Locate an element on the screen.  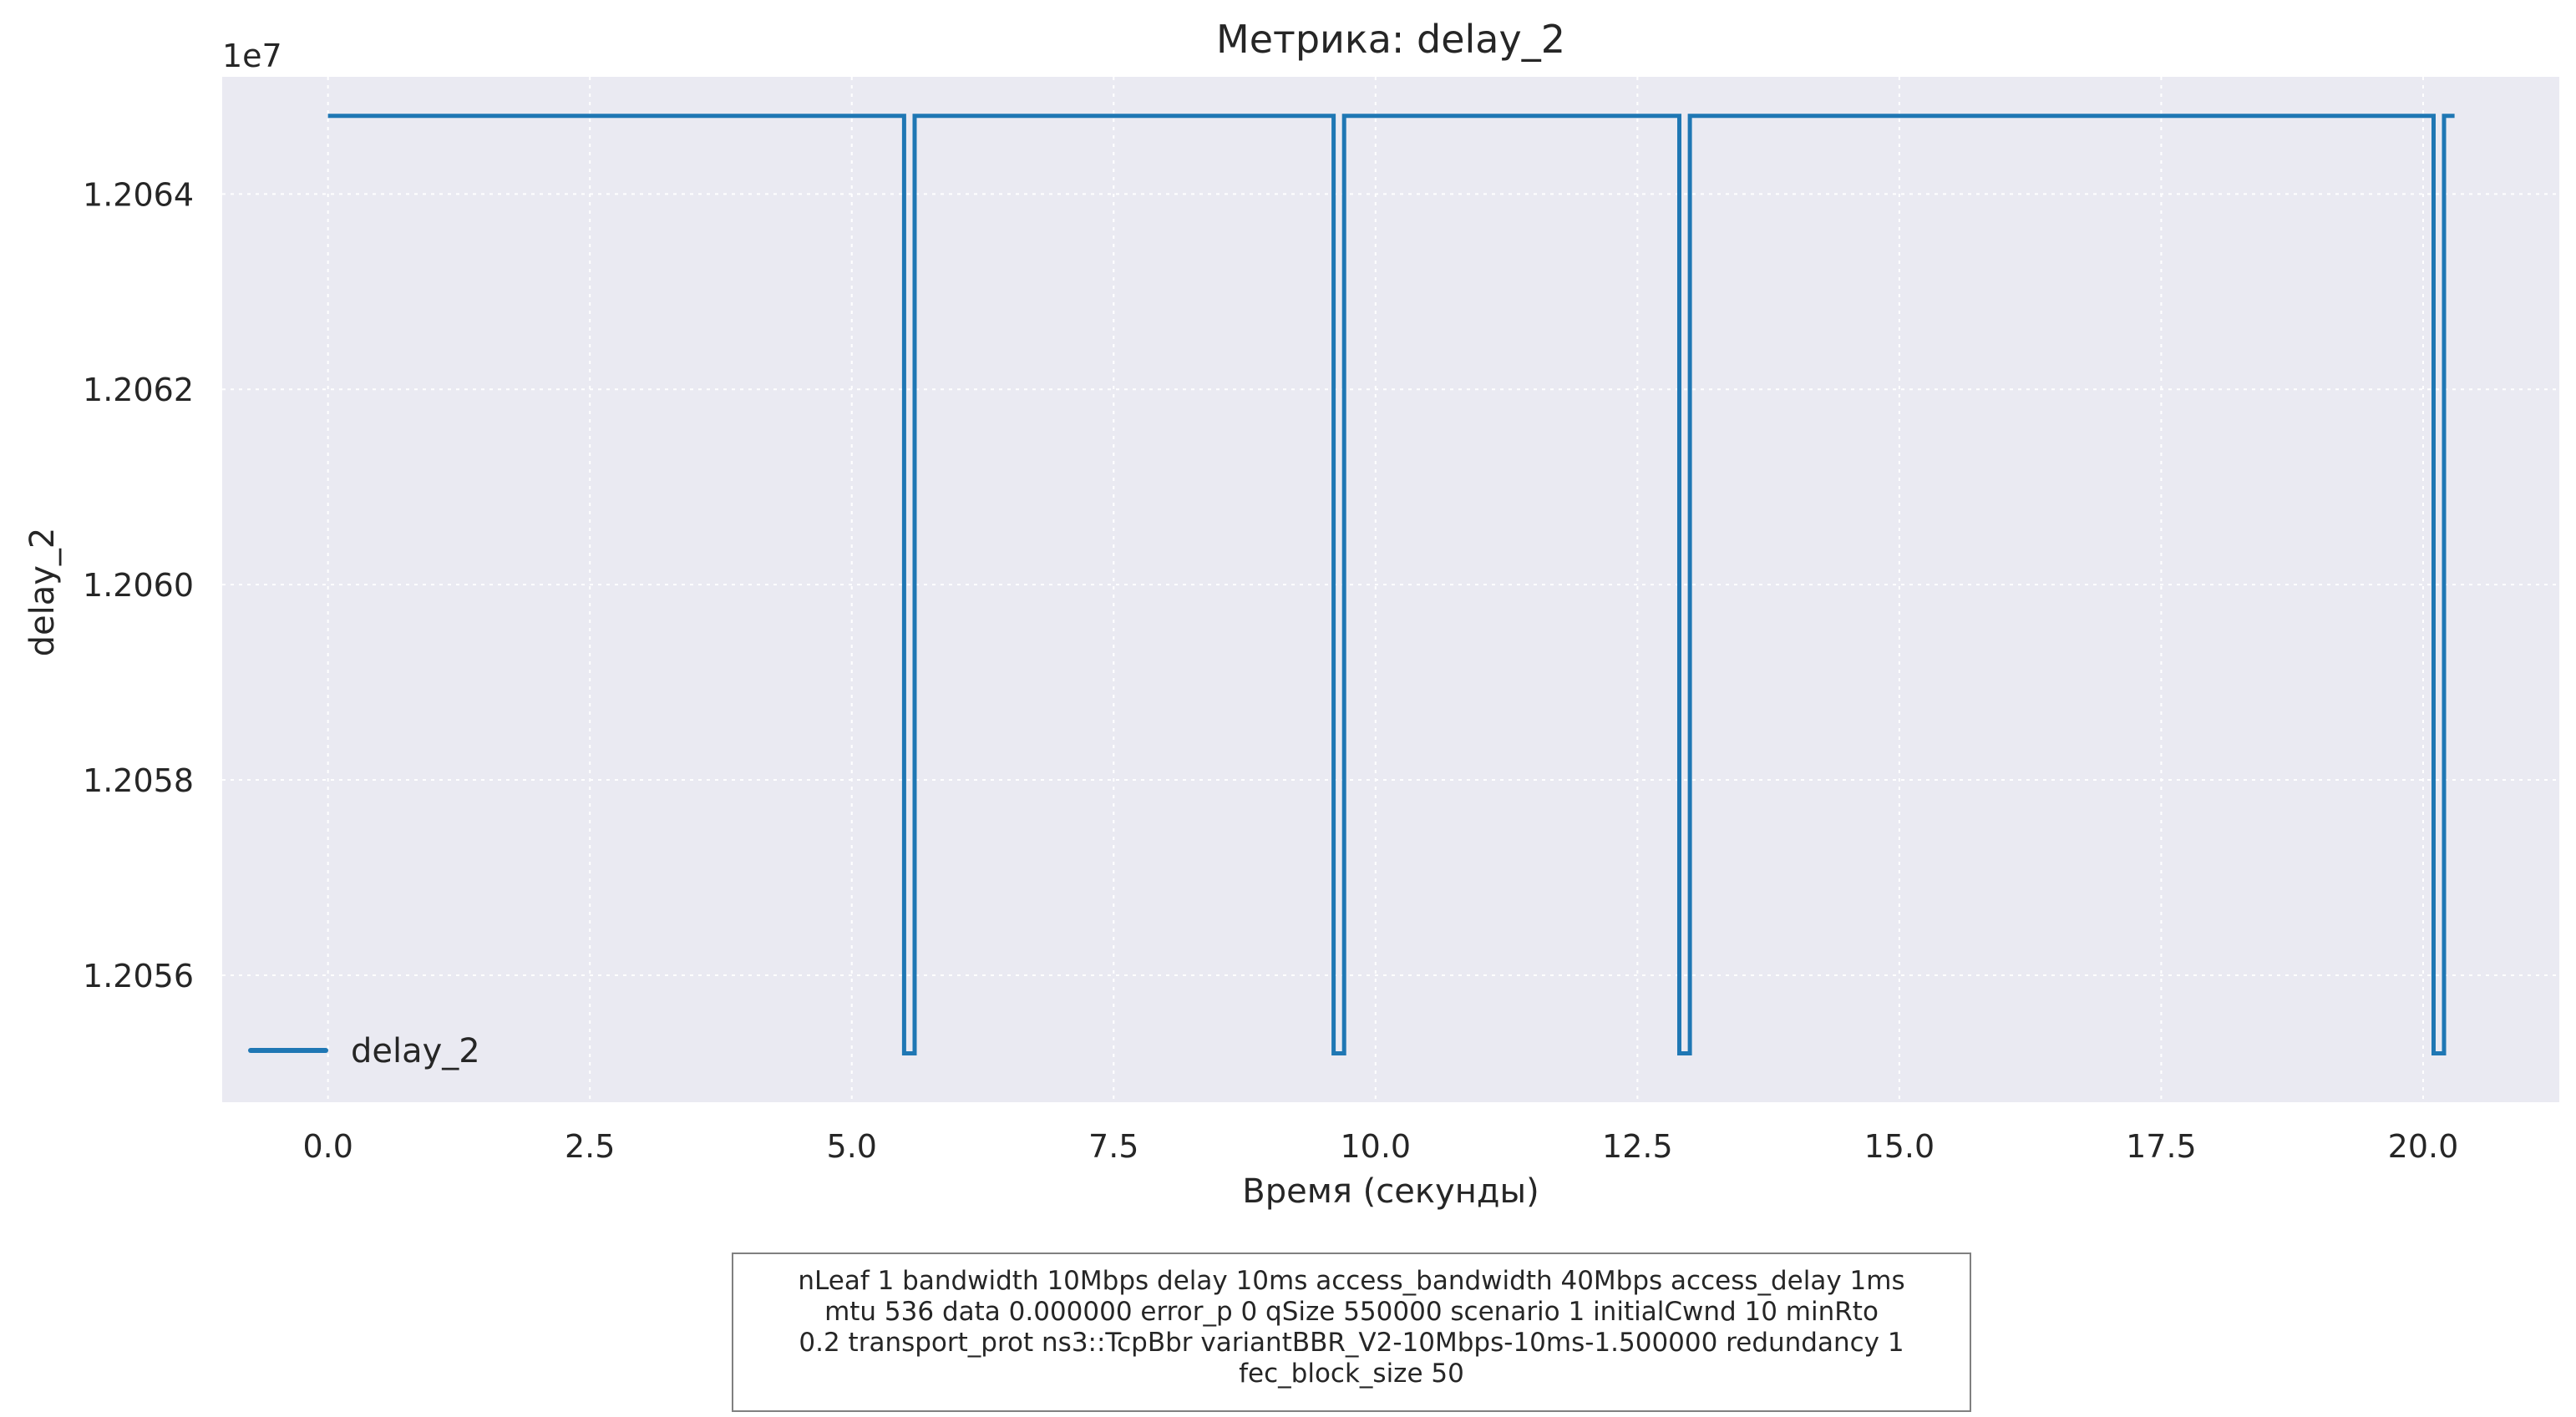
x-tick-label: 15.0 is located at coordinates (1899, 1146).